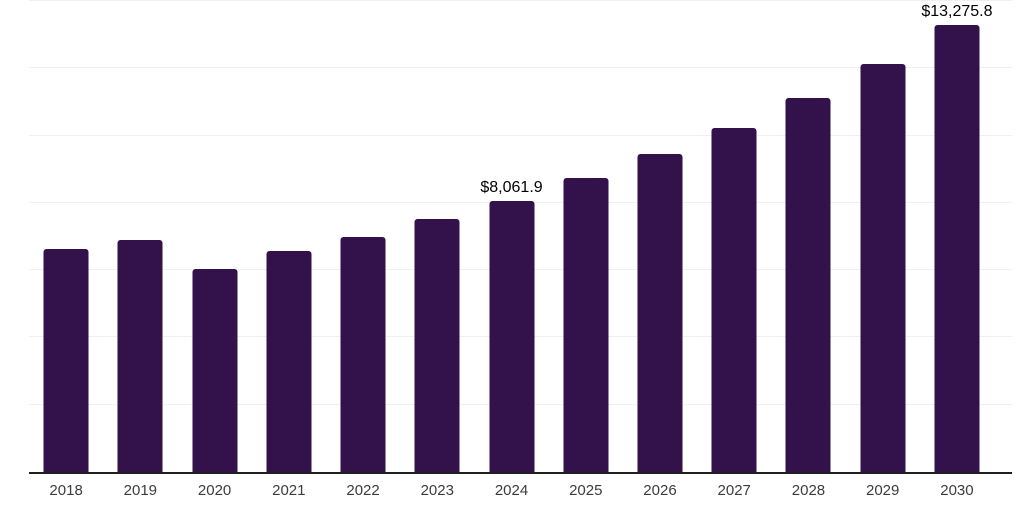 The width and height of the screenshot is (1024, 512). I want to click on bar-slot-2022, so click(363, 236).